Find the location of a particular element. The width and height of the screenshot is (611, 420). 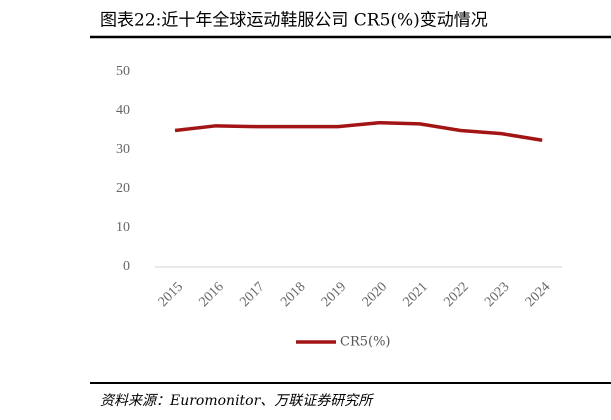

x-tick-label: 2023 is located at coordinates (497, 294).